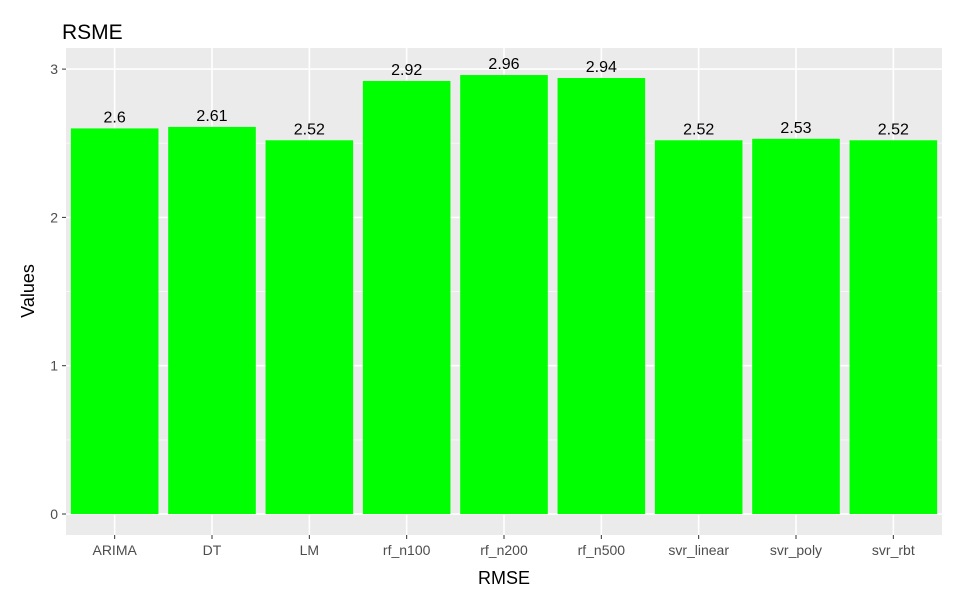 The height and width of the screenshot is (595, 967). I want to click on x-tick-label: svr_poly, so click(796, 550).